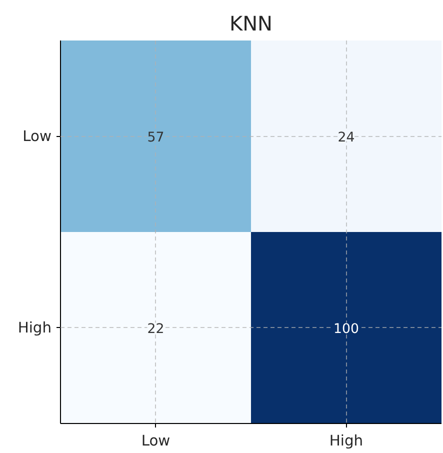 The width and height of the screenshot is (443, 453). I want to click on data-label: 57, so click(155, 138).